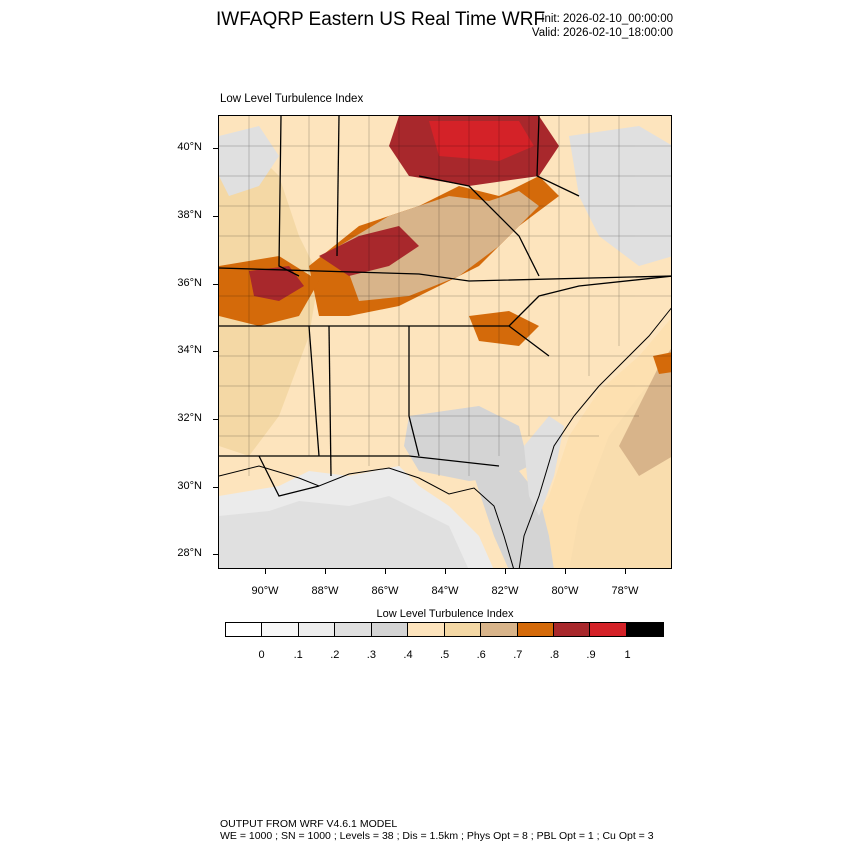  I want to click on lat-label-40n: 40°N, so click(189, 147).